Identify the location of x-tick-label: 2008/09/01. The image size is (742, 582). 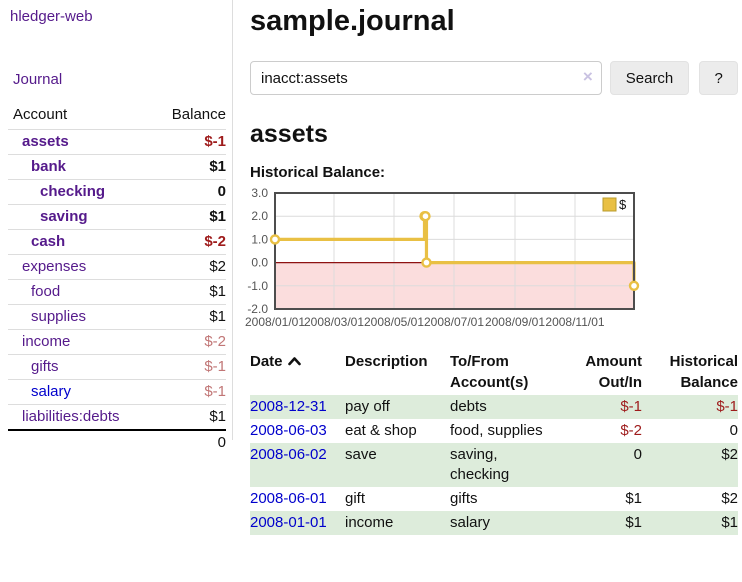
(515, 322).